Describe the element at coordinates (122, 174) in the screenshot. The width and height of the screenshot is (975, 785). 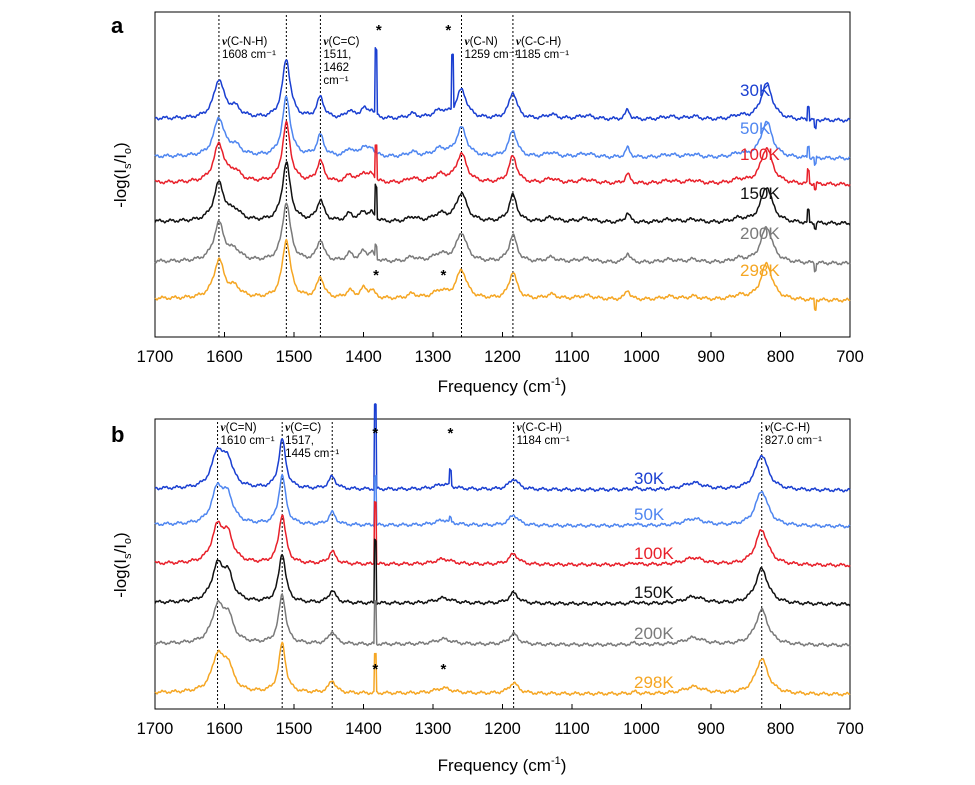
I see `panel-a-y-axis-title: -log(Is/Io)` at that location.